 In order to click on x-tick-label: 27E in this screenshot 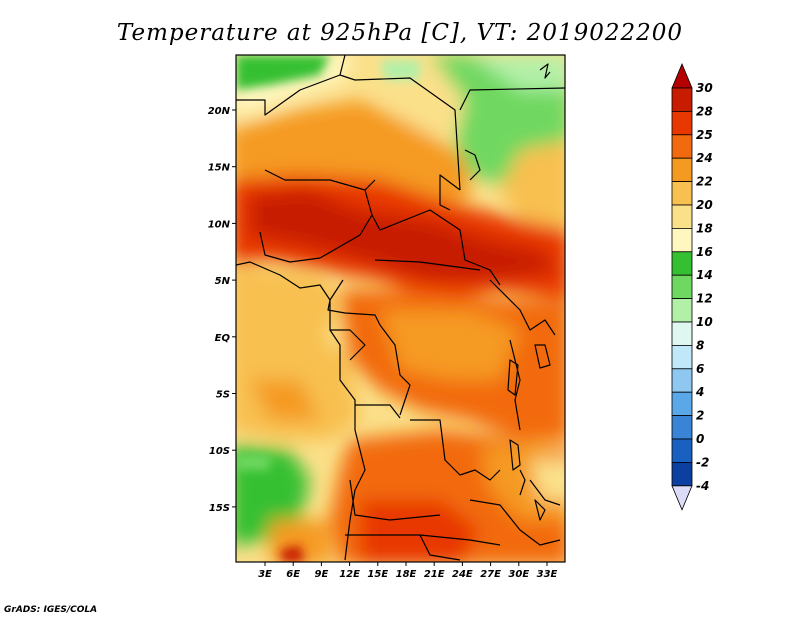, I will do `click(490, 574)`.